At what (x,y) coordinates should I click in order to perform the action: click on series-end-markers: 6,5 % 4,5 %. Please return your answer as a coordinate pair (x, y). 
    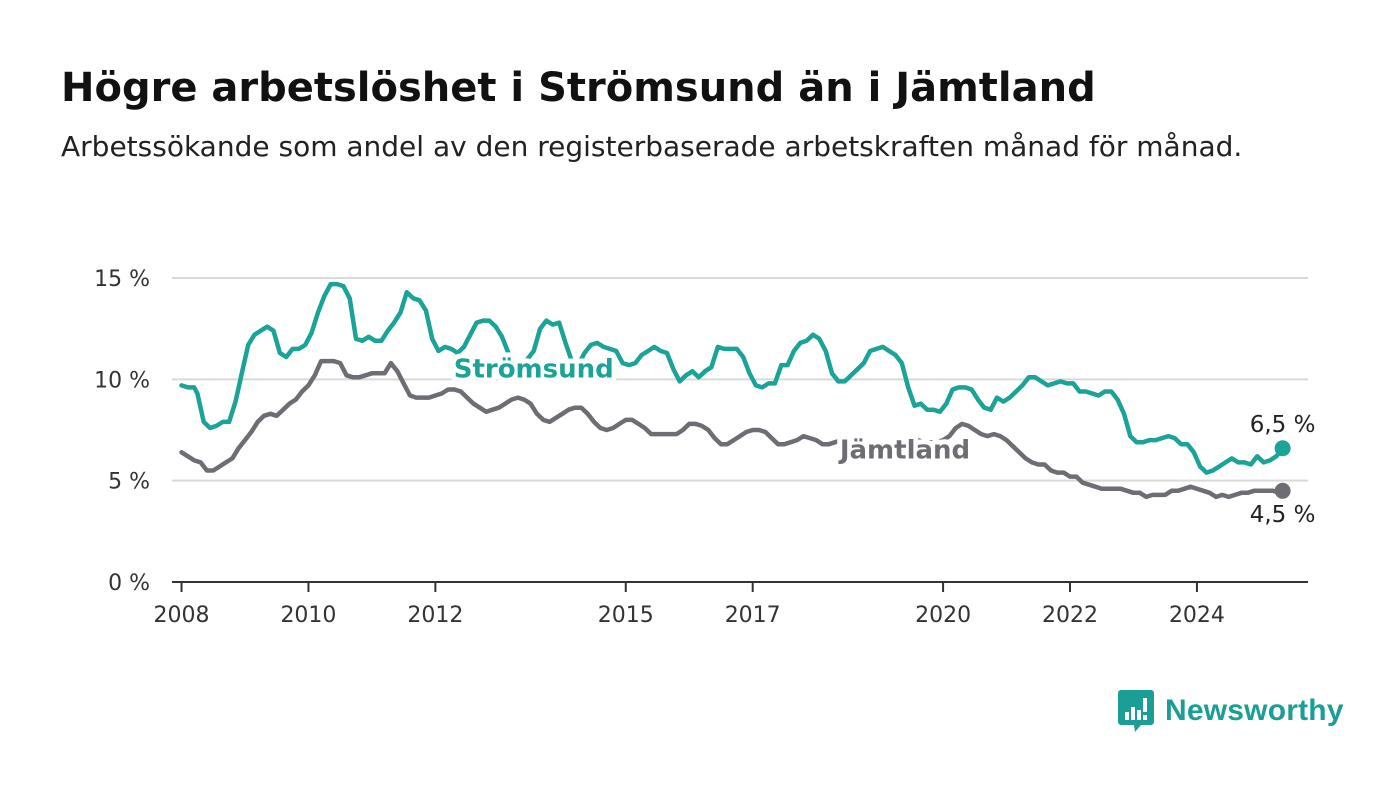
    Looking at the image, I should click on (1283, 470).